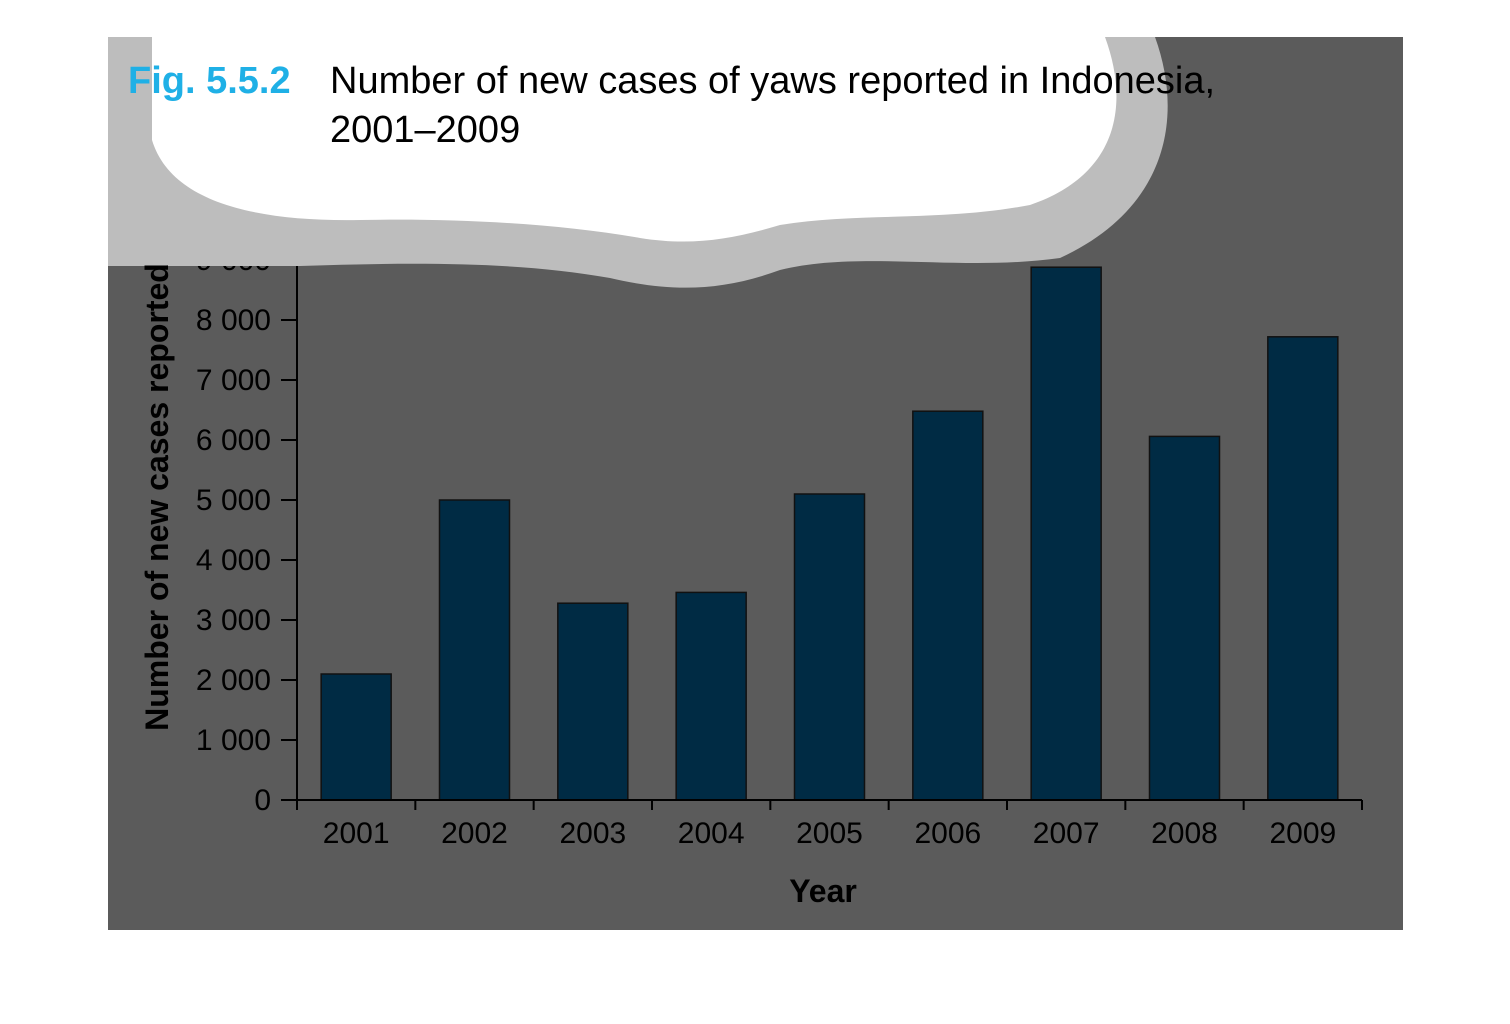  What do you see at coordinates (233, 320) in the screenshot?
I see `y-tick-label: 8 000` at bounding box center [233, 320].